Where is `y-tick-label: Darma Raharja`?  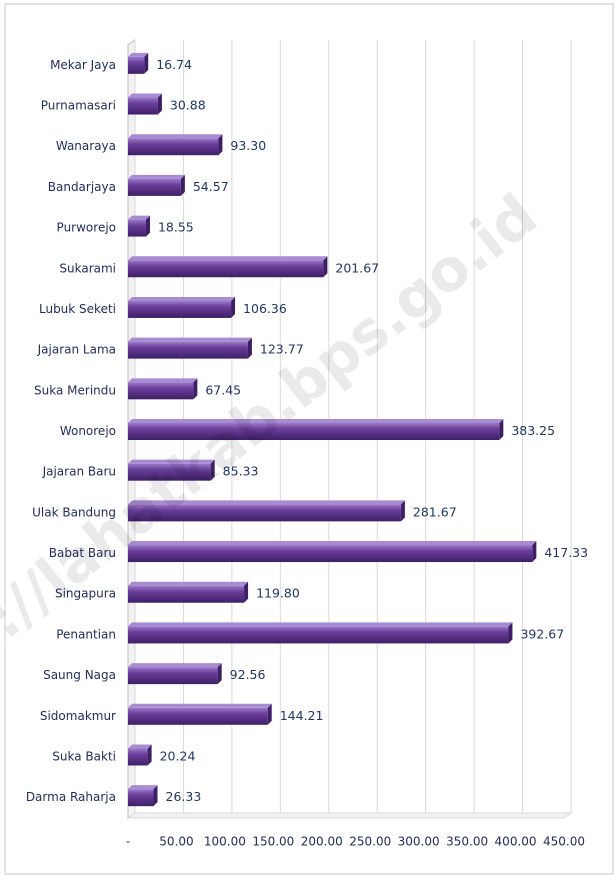
y-tick-label: Darma Raharja is located at coordinates (71, 797).